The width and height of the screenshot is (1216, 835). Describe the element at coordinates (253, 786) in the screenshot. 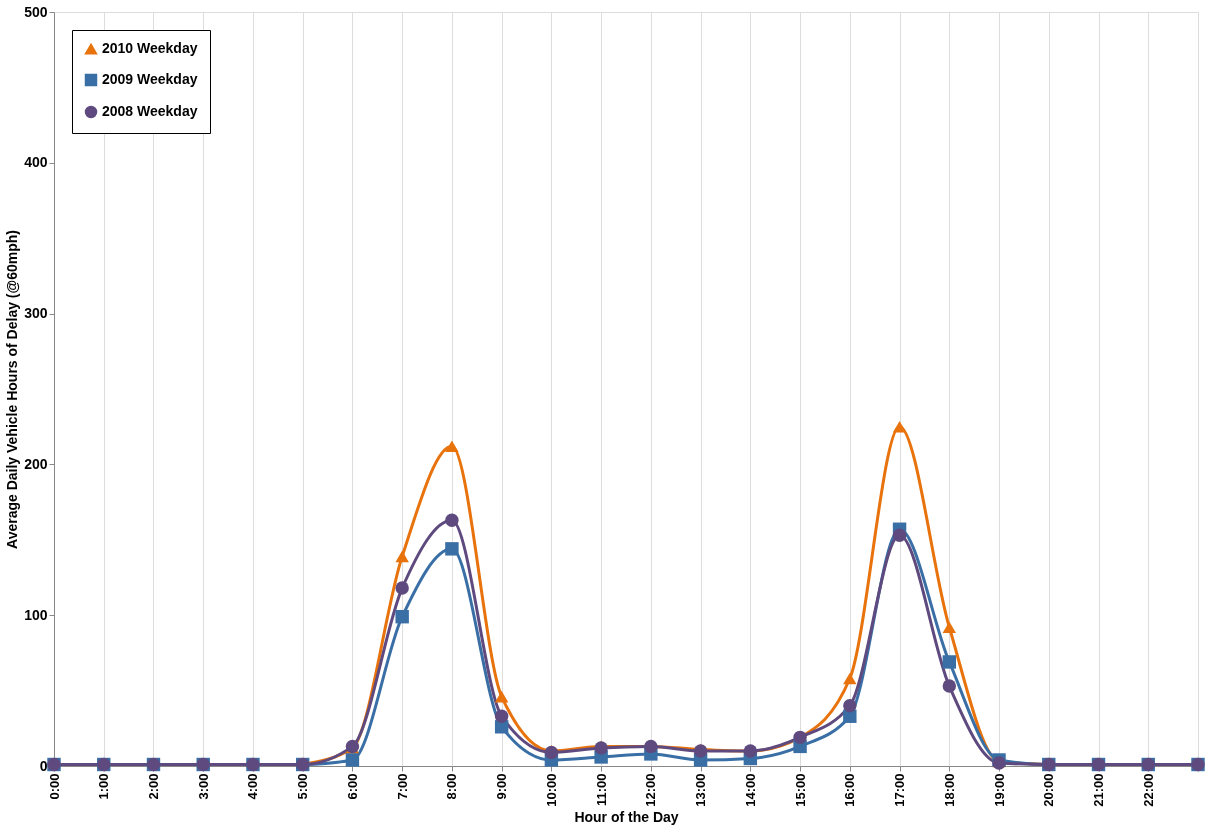

I see `x-tick-label: 4:00` at that location.